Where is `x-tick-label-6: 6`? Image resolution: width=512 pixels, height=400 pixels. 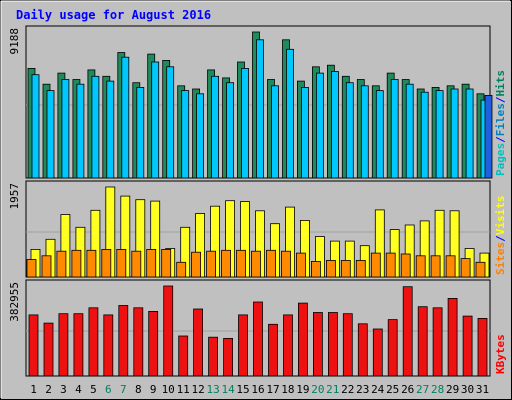
x-tick-label-6: 6 is located at coordinates (108, 389).